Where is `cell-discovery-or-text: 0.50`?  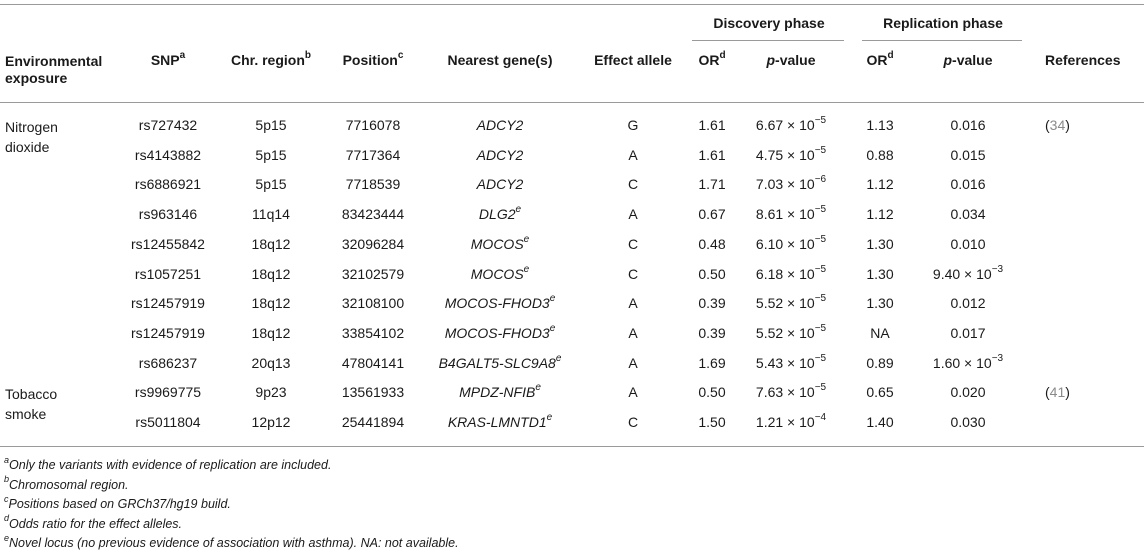 cell-discovery-or-text: 0.50 is located at coordinates (712, 392).